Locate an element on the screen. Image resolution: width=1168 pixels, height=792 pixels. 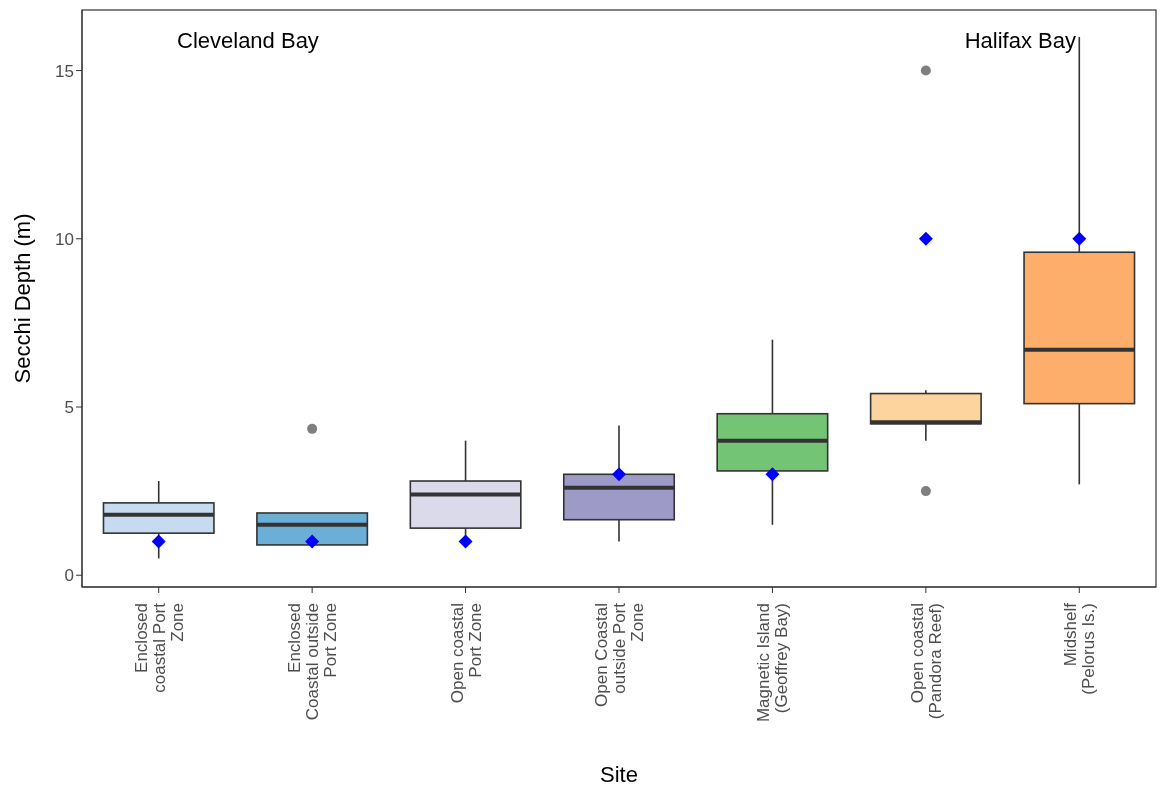
x-tick-label: Open coastal Port Zone is located at coordinates (466, 653).